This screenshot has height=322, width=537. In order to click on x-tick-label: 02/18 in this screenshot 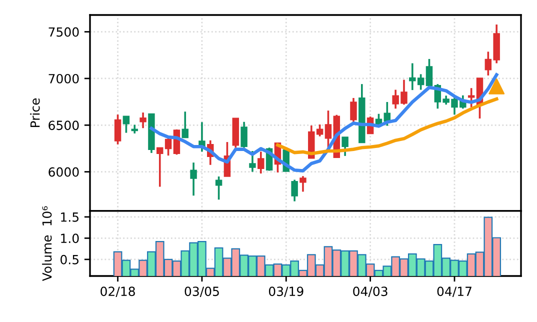, I will do `click(117, 292)`.